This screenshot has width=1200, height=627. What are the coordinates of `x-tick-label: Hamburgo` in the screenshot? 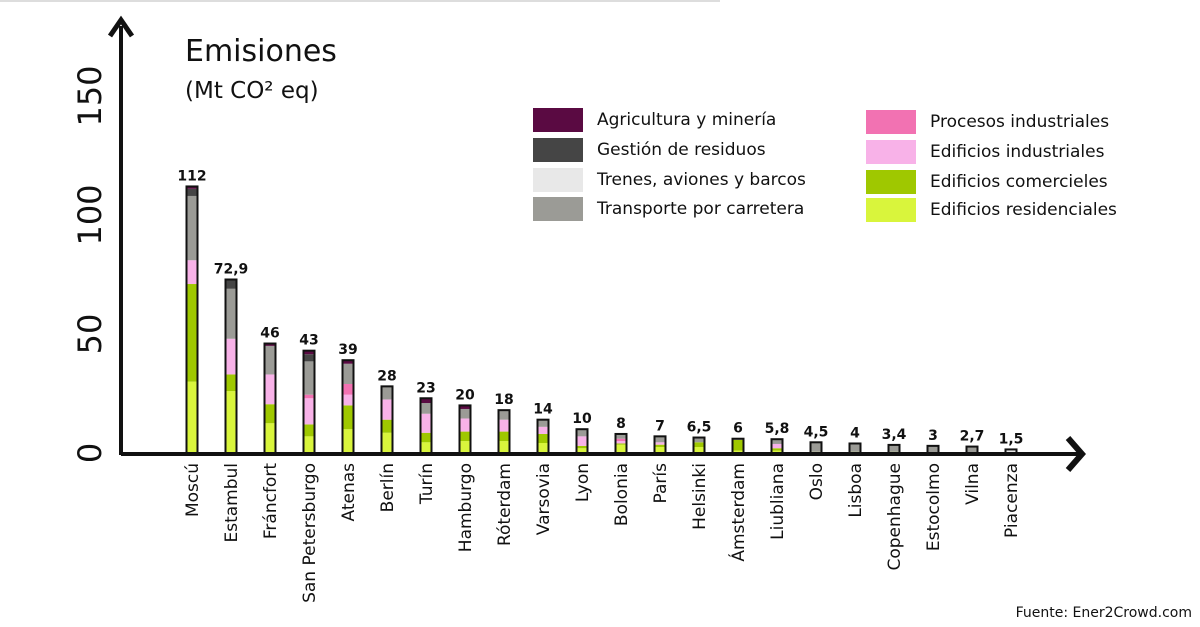 It's located at (466, 507).